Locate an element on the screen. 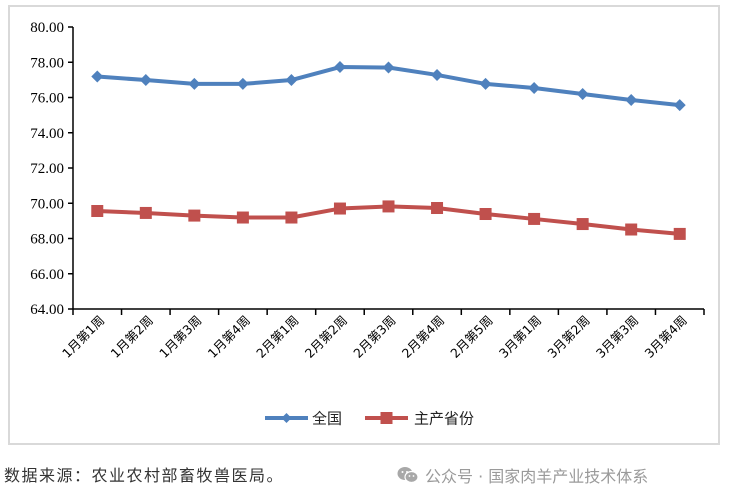 Image resolution: width=729 pixels, height=500 pixels. y-tick-label: 70.00 is located at coordinates (47, 204).